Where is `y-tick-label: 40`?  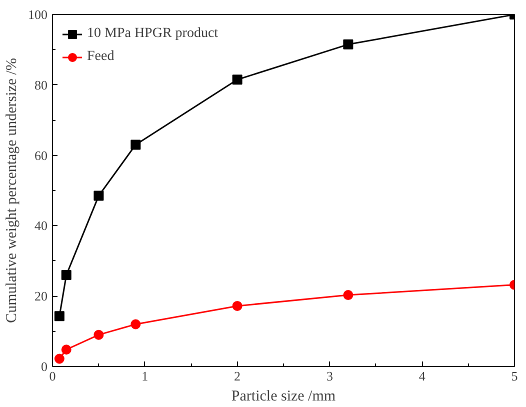 y-tick-label: 40 is located at coordinates (41, 226).